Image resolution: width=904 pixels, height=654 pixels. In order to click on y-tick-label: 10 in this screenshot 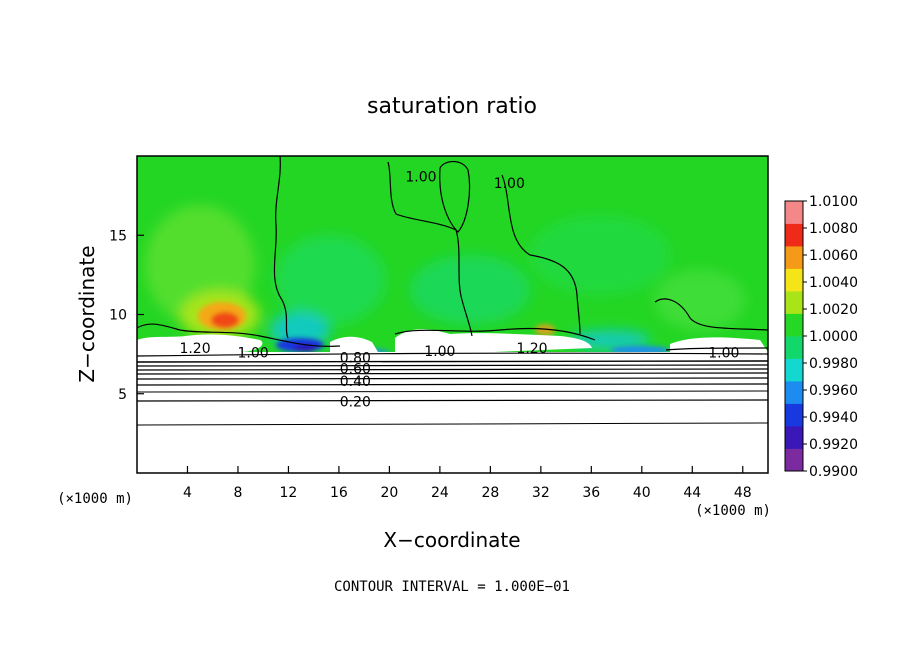, I will do `click(118, 316)`.